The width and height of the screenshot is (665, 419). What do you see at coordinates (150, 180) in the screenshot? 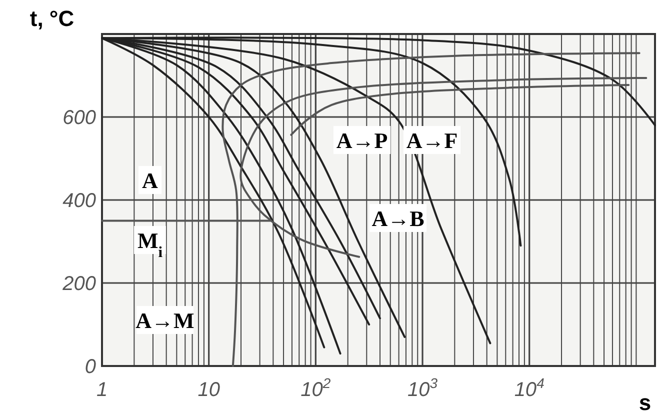
I see `annotation: A` at bounding box center [150, 180].